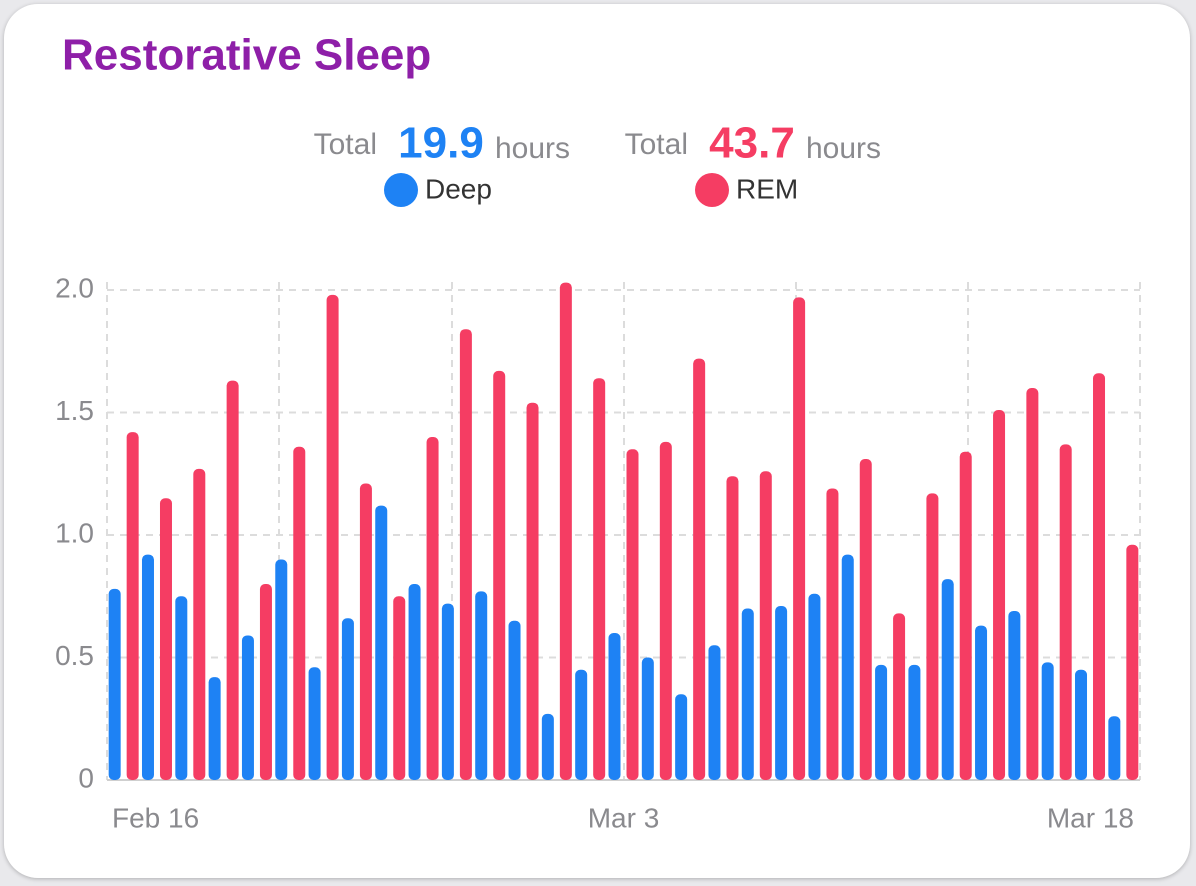 The height and width of the screenshot is (886, 1196). Describe the element at coordinates (74, 532) in the screenshot. I see `y-tick-label: 1.0` at that location.